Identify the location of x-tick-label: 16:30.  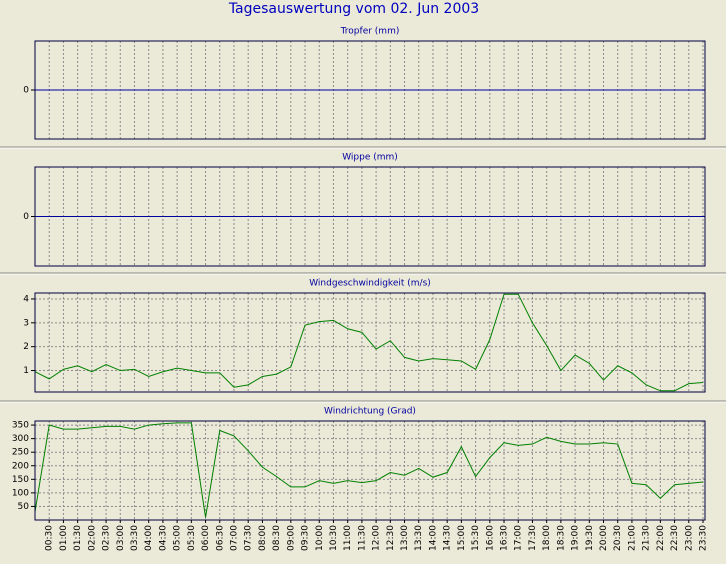
(505, 538).